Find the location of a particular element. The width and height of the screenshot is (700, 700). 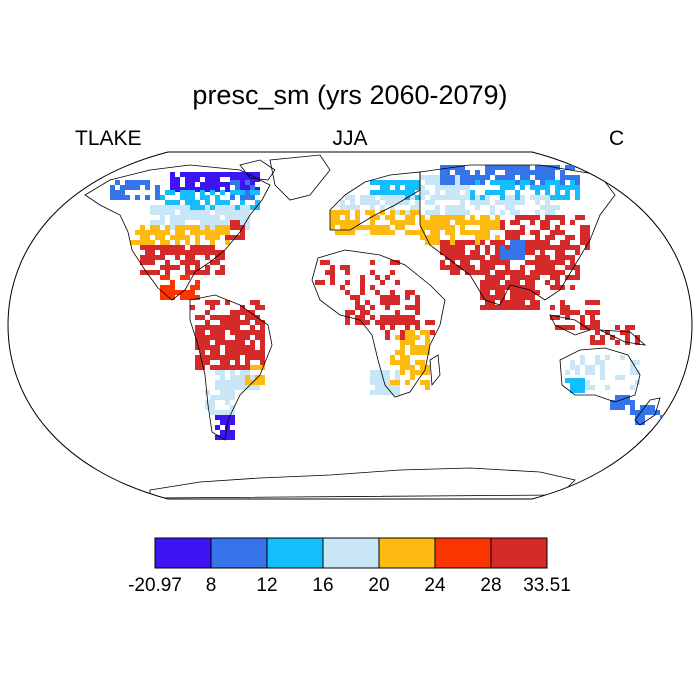

colorbar-label-4: 20 is located at coordinates (379, 585).